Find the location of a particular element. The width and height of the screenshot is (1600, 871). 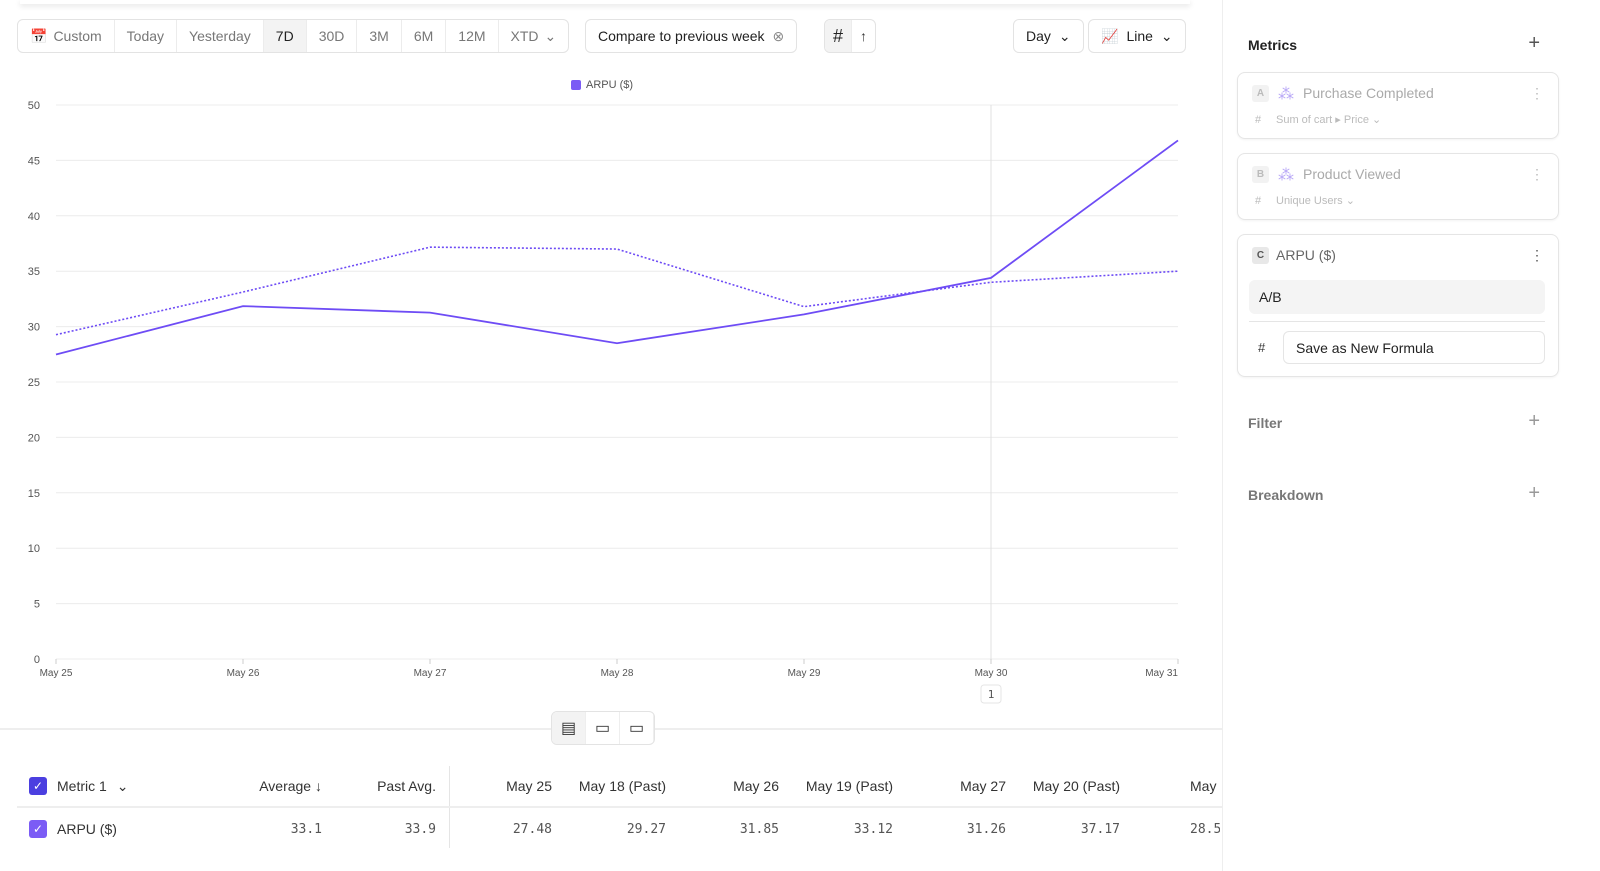

metric-letter: A is located at coordinates (1260, 93).